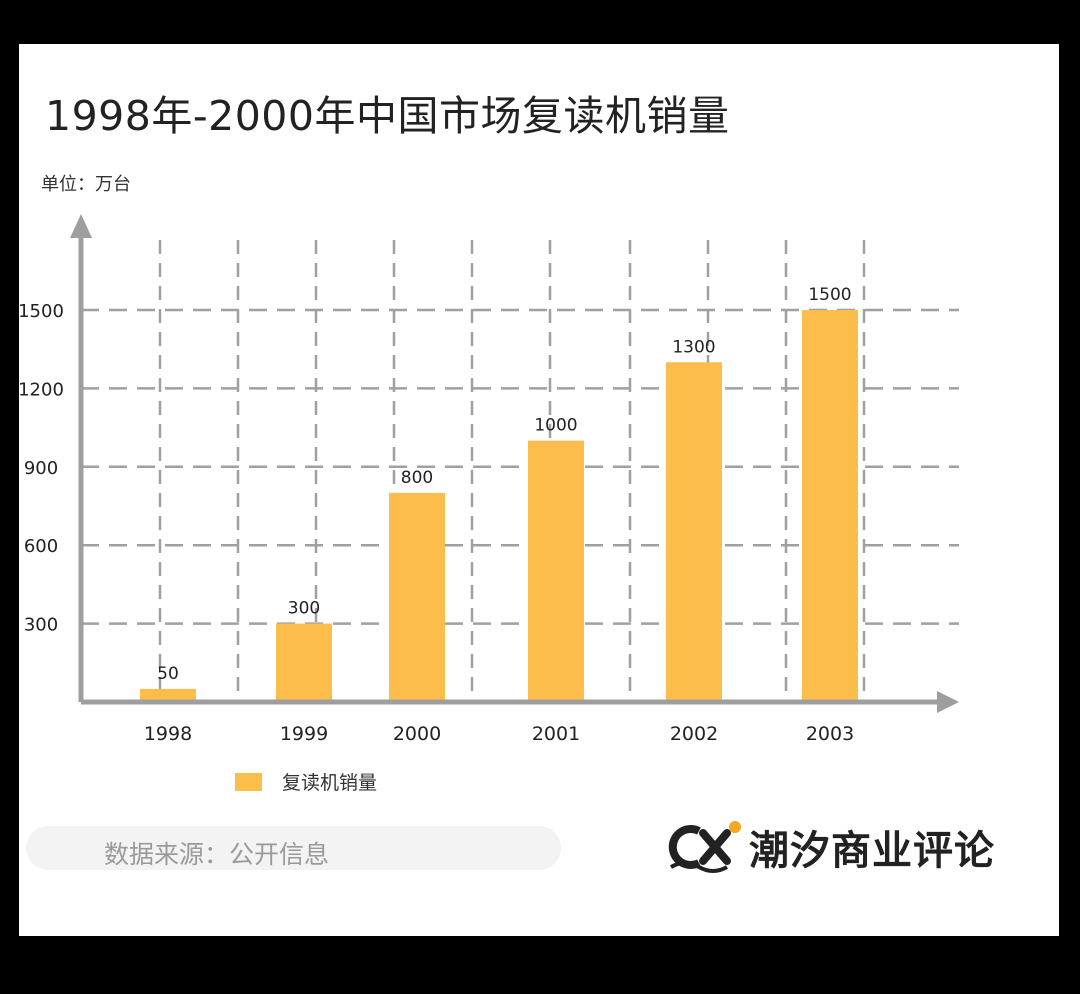 The image size is (1080, 994). What do you see at coordinates (86, 184) in the screenshot?
I see `unit-label: 单位：万台` at bounding box center [86, 184].